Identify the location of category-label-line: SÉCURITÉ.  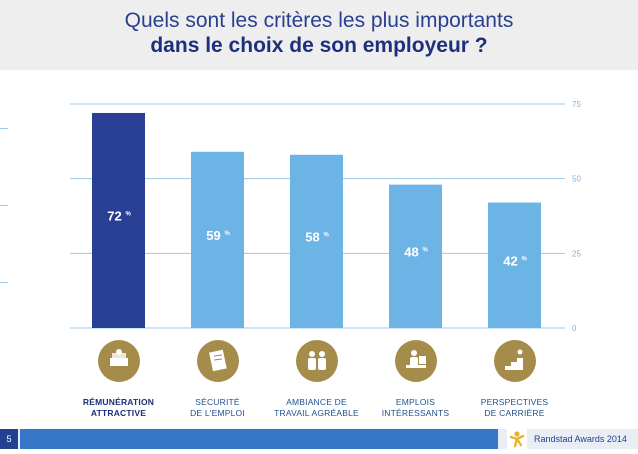
(217, 402).